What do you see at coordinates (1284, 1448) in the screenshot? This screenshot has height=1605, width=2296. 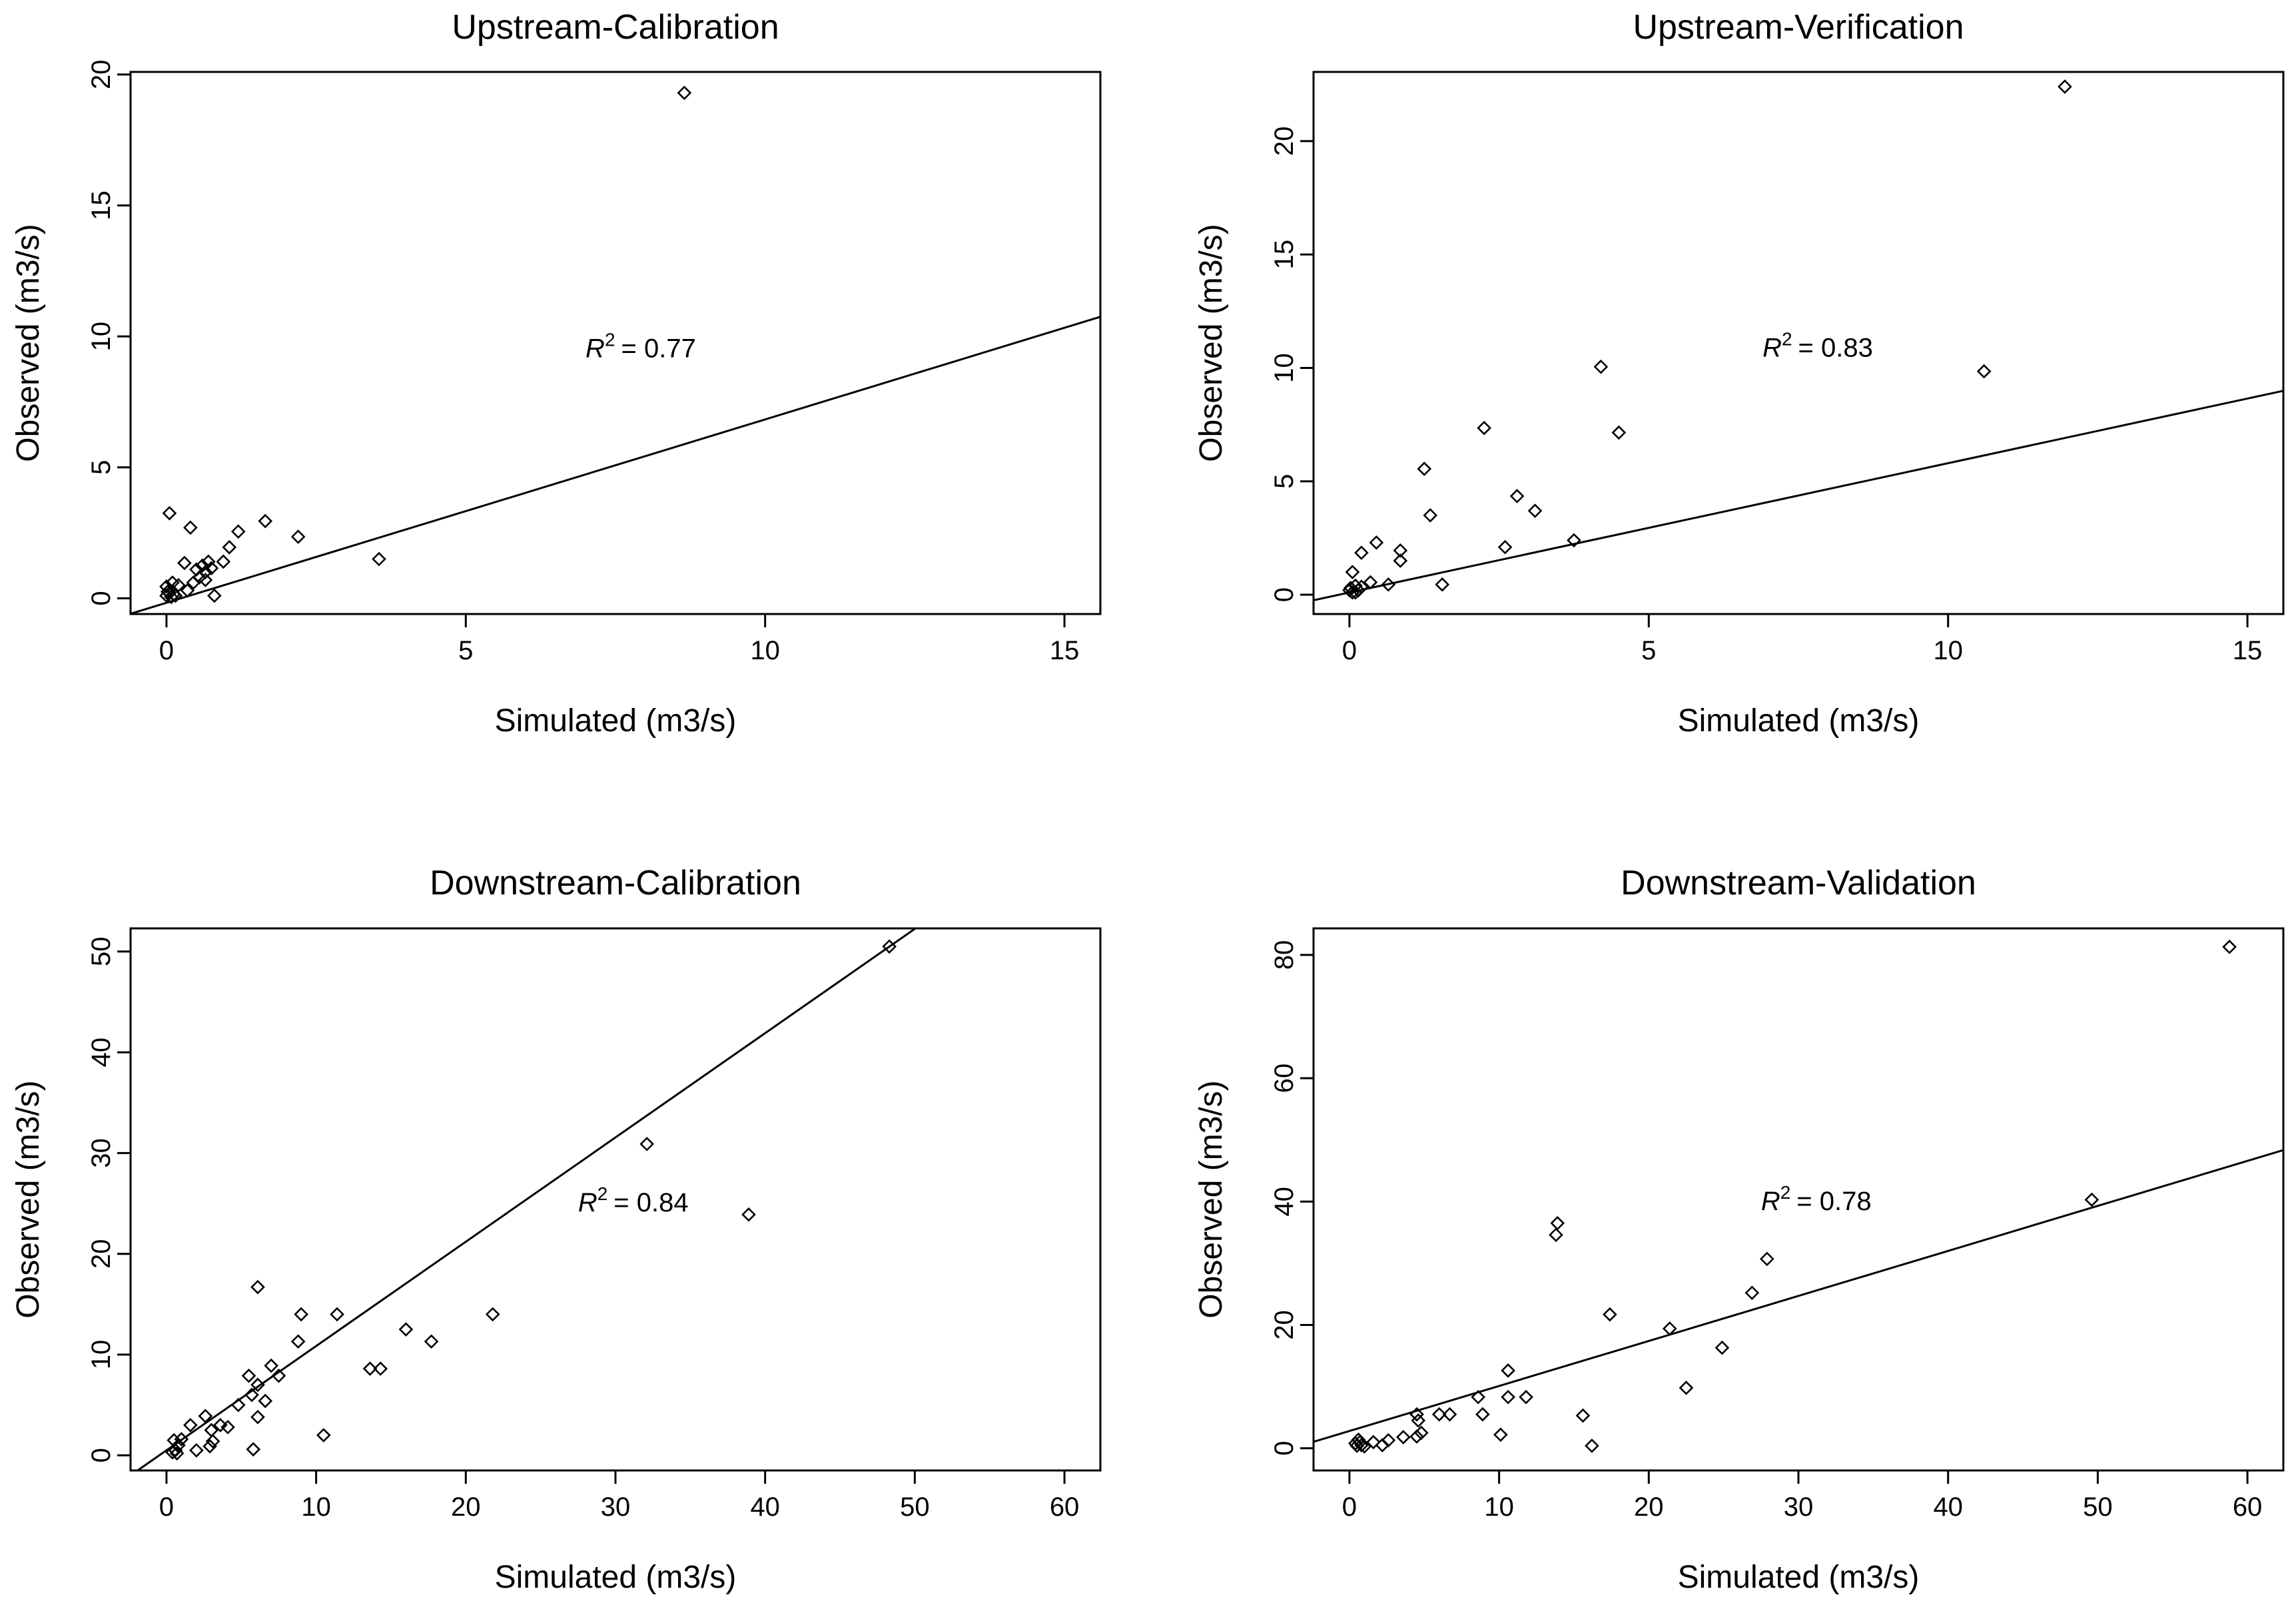 I see `y-tick-label: 0` at bounding box center [1284, 1448].